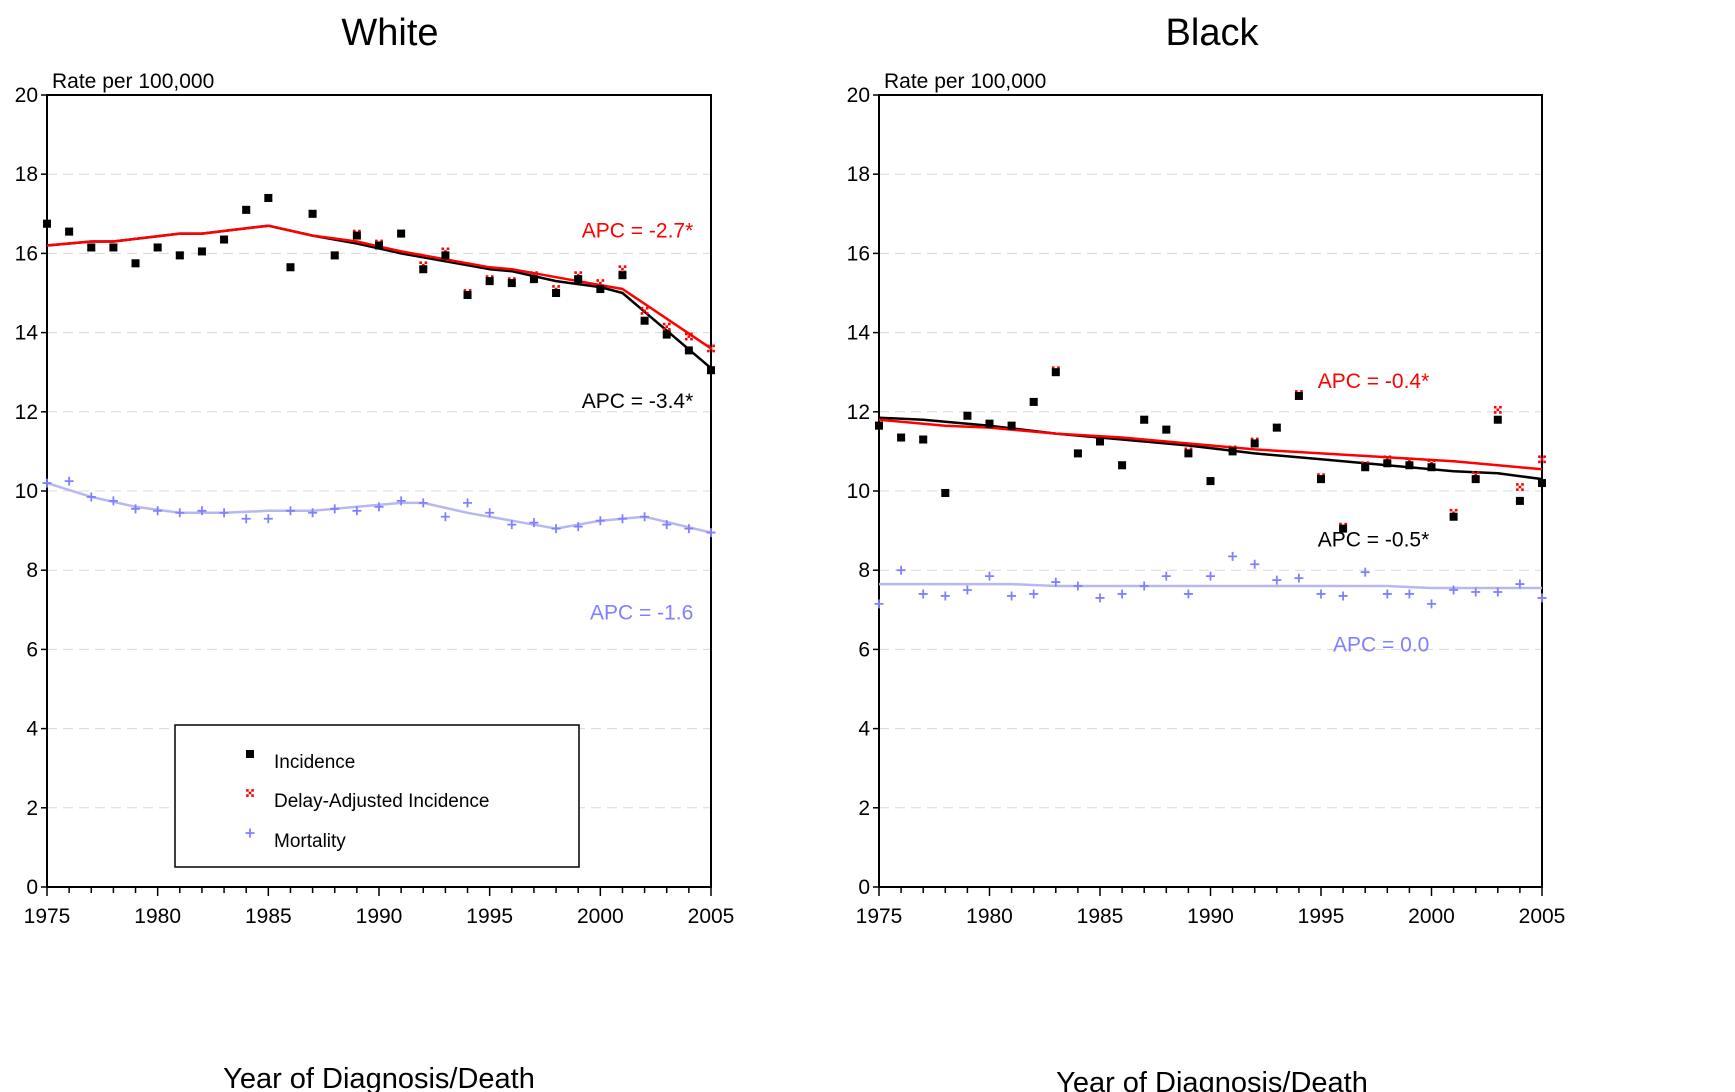 The image size is (1735, 1092). What do you see at coordinates (381, 801) in the screenshot?
I see `legend-label: Delay-Adjusted Incidence` at bounding box center [381, 801].